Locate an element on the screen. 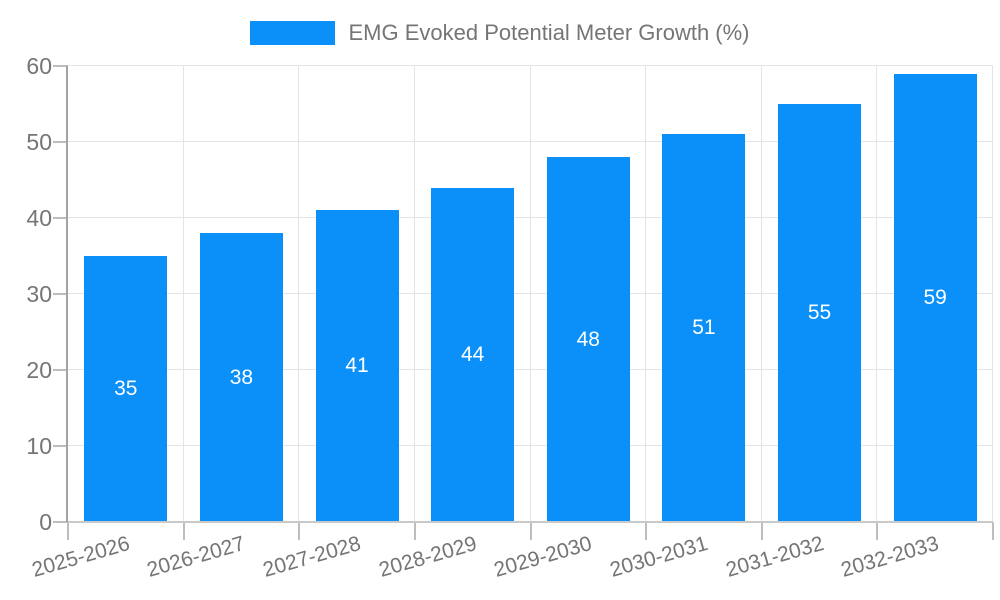 The height and width of the screenshot is (600, 1000). bar: 44 is located at coordinates (473, 354).